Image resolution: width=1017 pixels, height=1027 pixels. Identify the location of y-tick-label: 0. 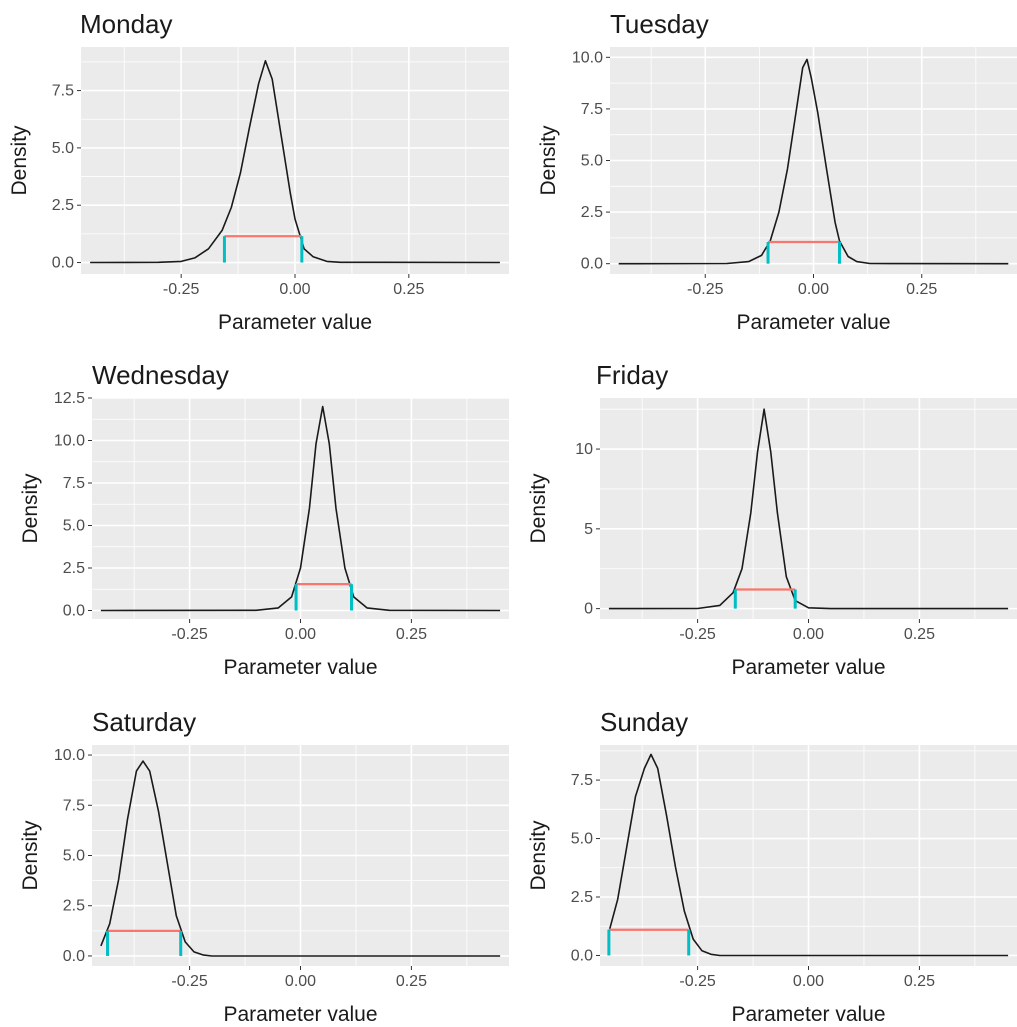
(588, 609).